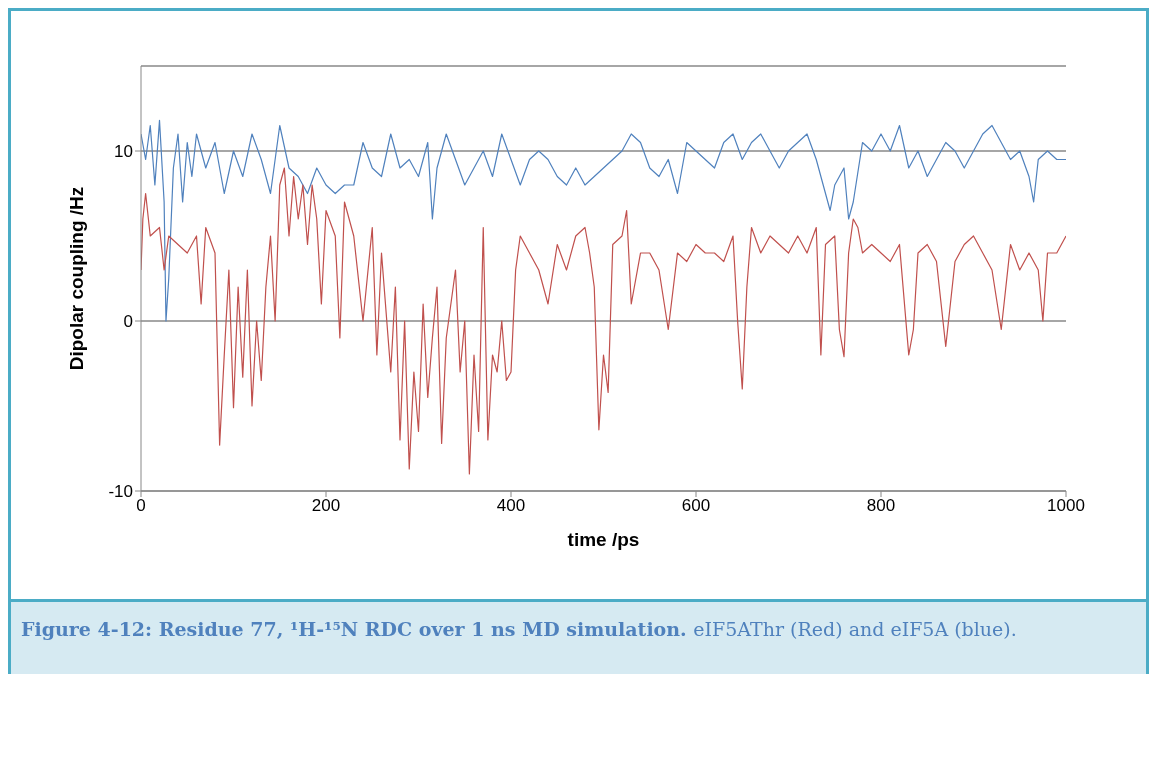 The height and width of the screenshot is (780, 1149). Describe the element at coordinates (511, 506) in the screenshot. I see `x-tick-label: 400` at that location.